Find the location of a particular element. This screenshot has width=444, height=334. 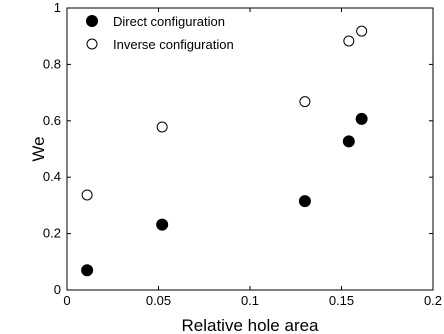

y-tick-label: 0.4 is located at coordinates (52, 176).